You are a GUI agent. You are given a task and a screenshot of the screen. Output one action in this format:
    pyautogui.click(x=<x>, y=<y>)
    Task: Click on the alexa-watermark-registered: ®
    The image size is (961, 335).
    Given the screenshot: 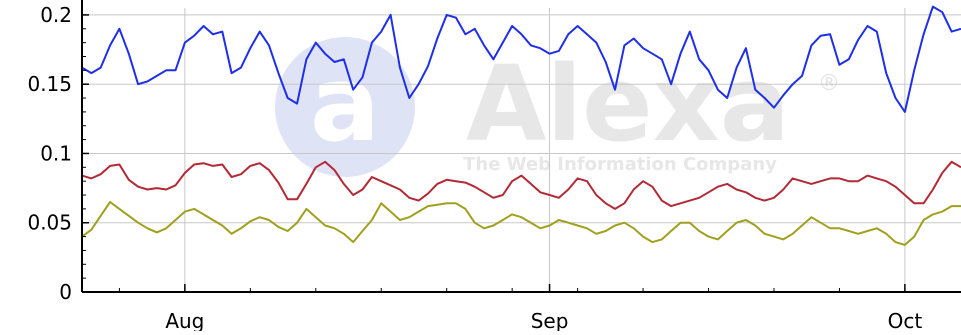 What is the action you would take?
    pyautogui.click(x=829, y=83)
    